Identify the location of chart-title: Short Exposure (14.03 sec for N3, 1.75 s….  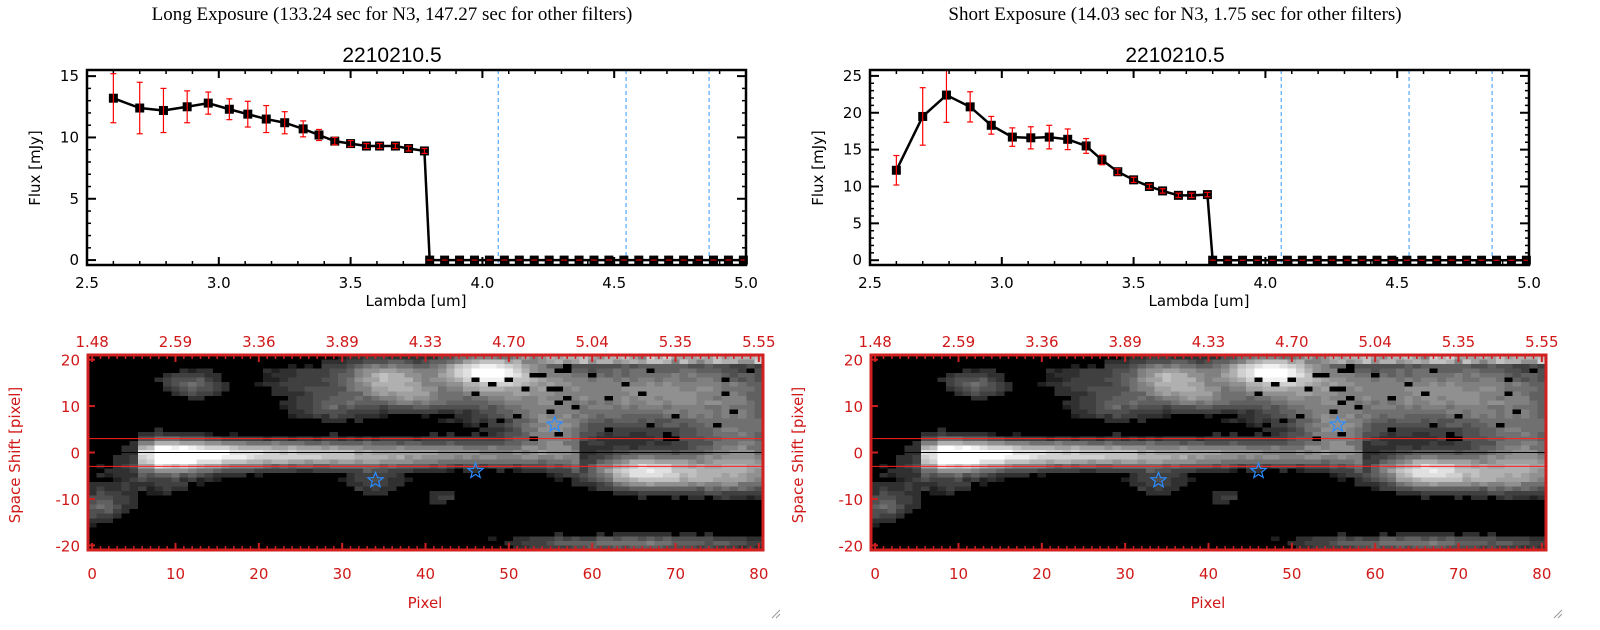
(1174, 14).